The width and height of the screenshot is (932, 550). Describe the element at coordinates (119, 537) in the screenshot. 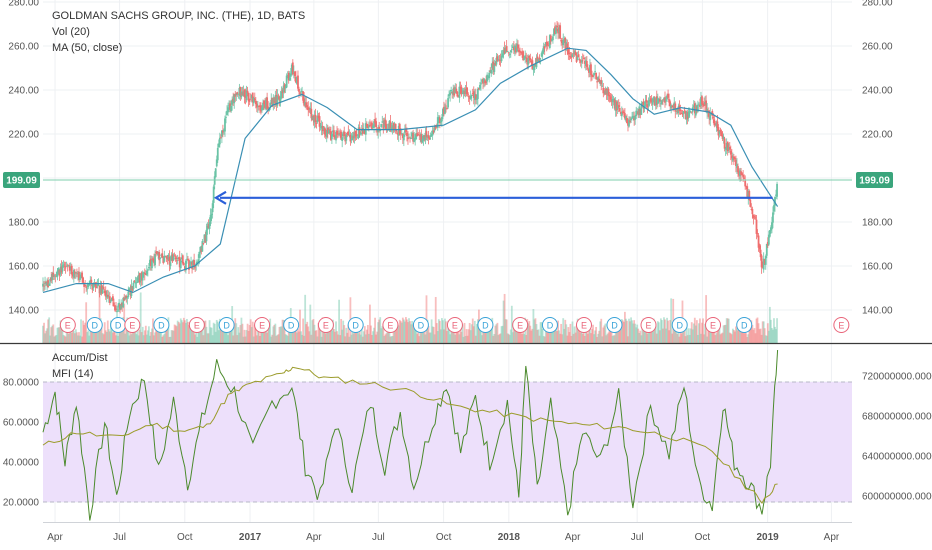

I see `time-tick: Jul` at that location.